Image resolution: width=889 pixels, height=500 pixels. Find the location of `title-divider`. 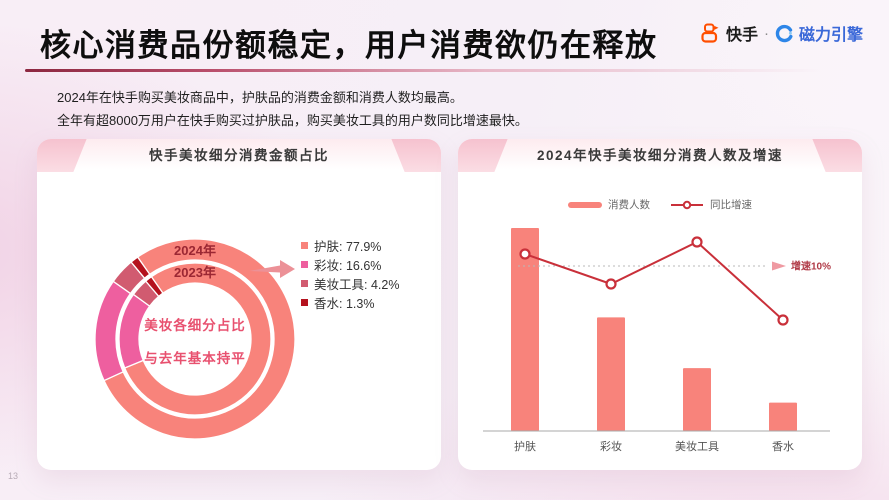

title-divider is located at coordinates (443, 70).